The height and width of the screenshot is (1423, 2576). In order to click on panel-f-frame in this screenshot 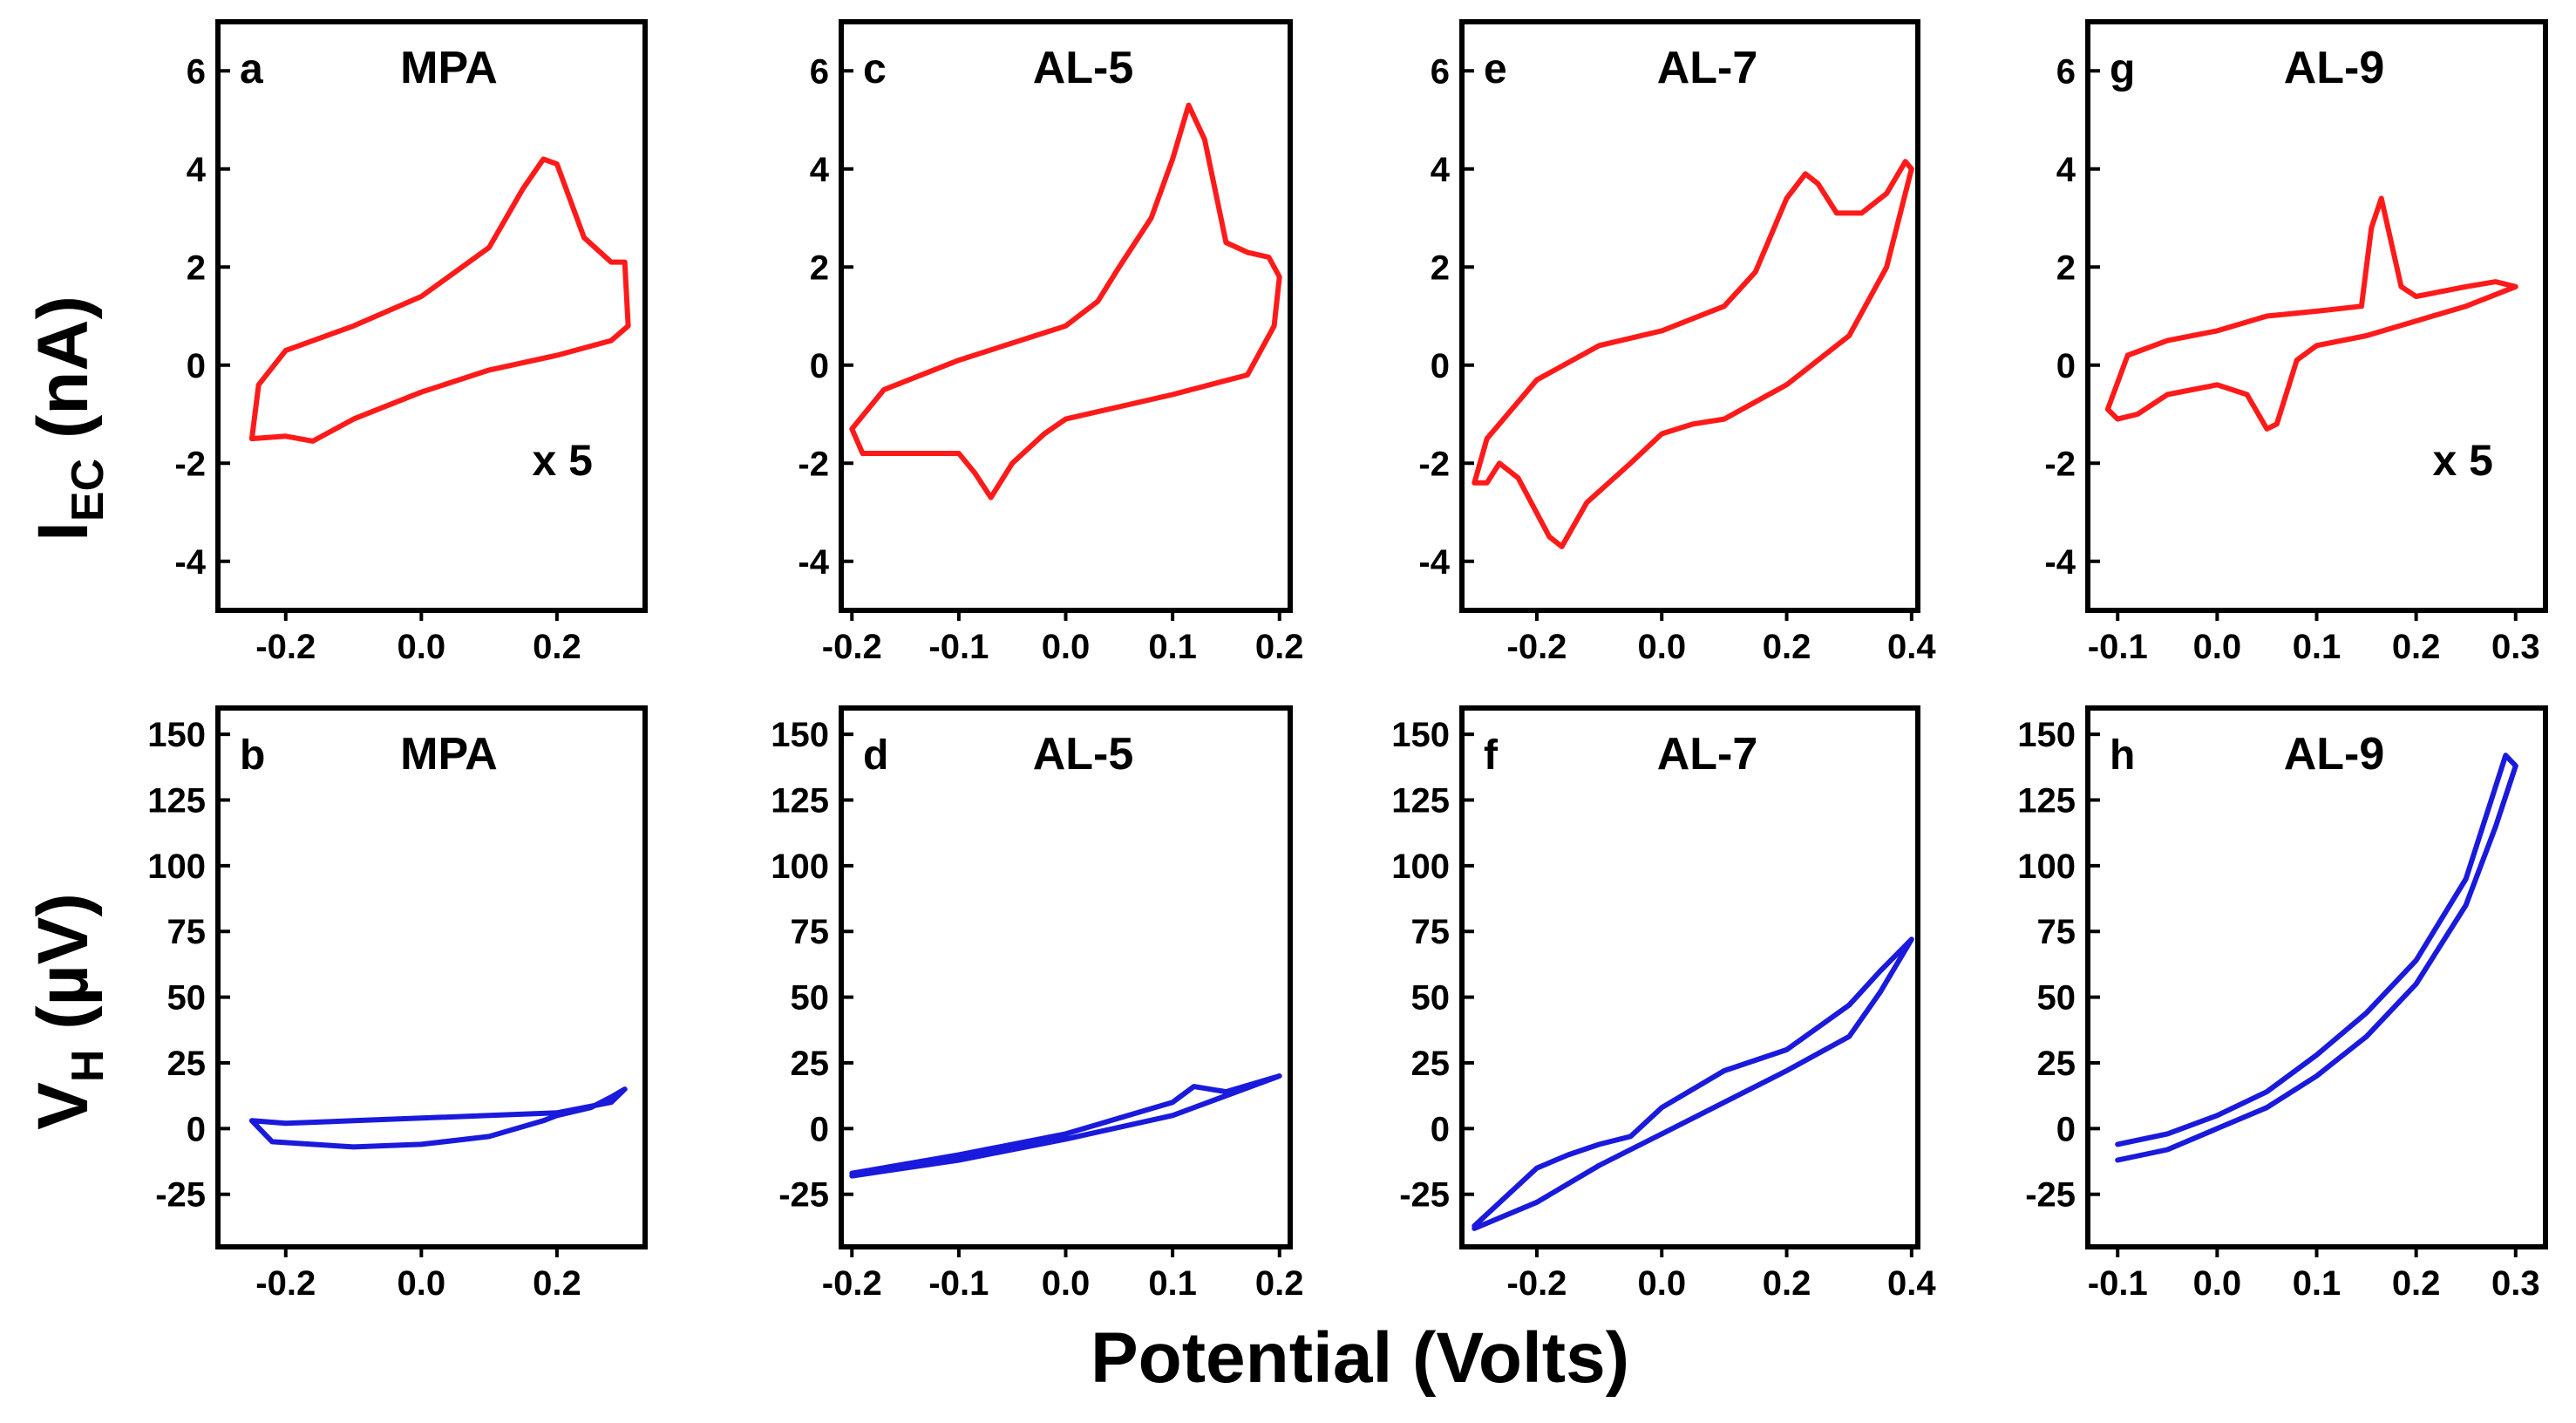, I will do `click(1690, 977)`.